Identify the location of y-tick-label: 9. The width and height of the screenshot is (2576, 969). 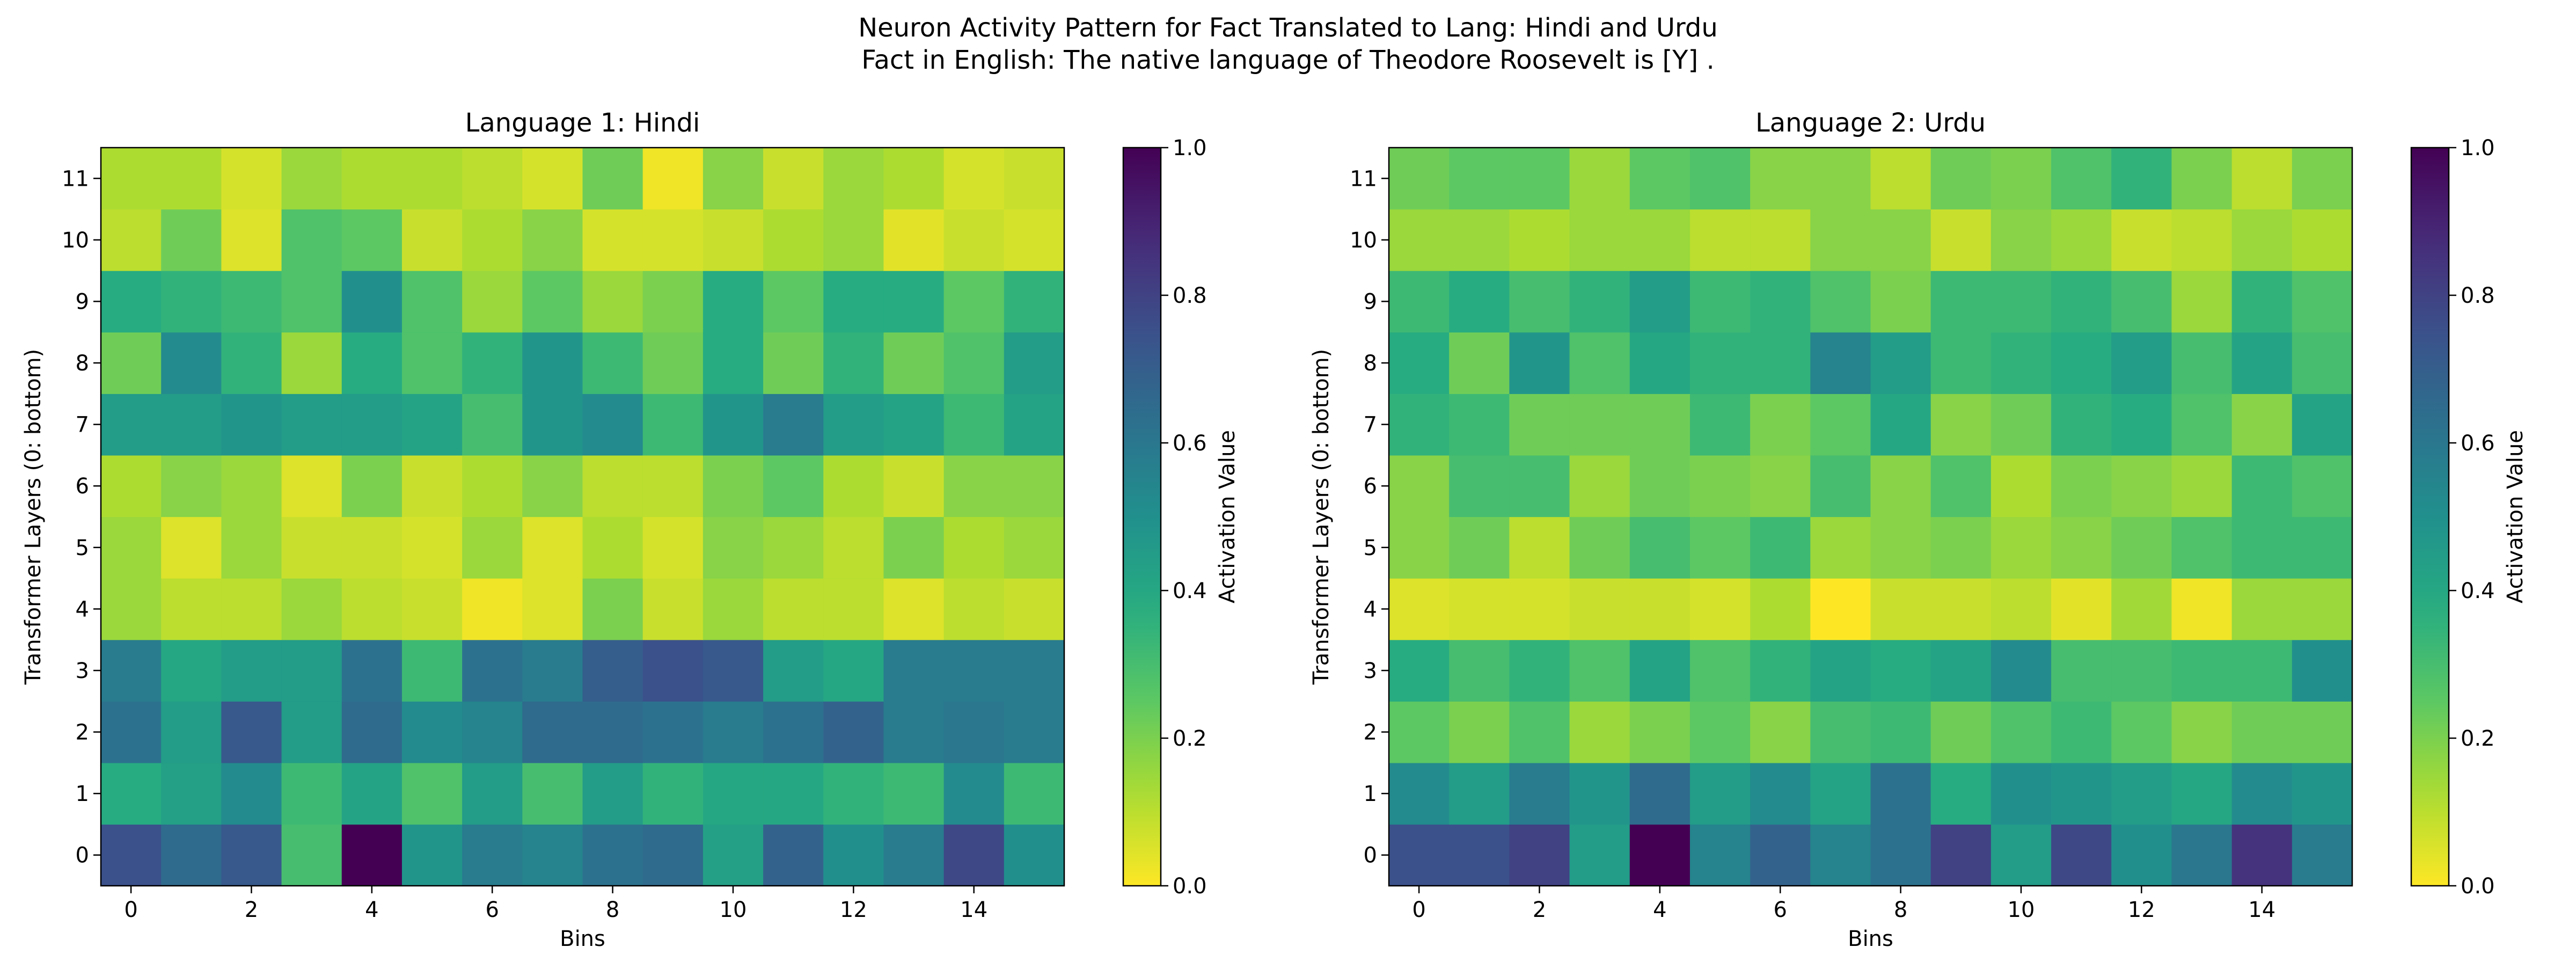
(82, 301).